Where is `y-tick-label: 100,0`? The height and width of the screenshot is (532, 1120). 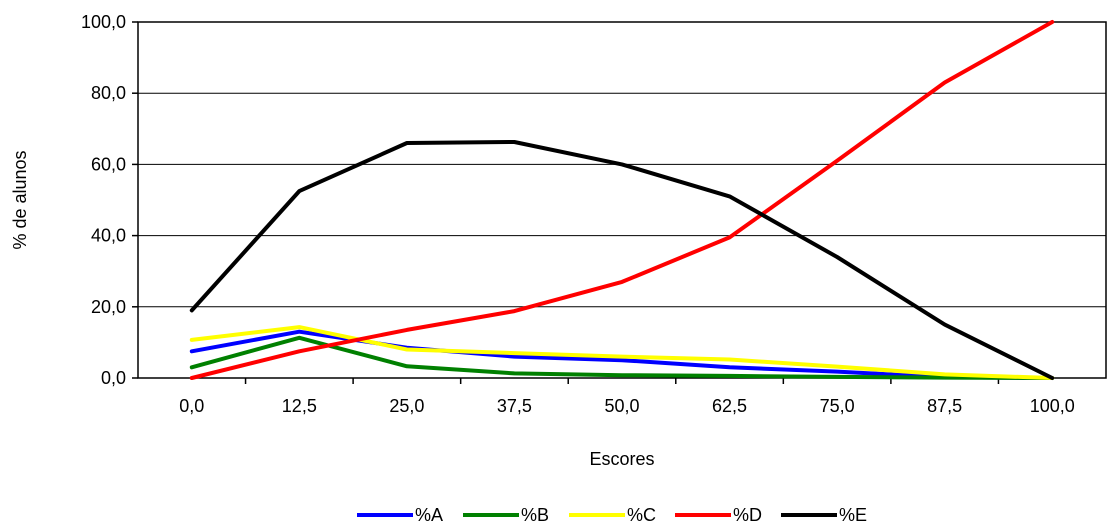 y-tick-label: 100,0 is located at coordinates (103, 22).